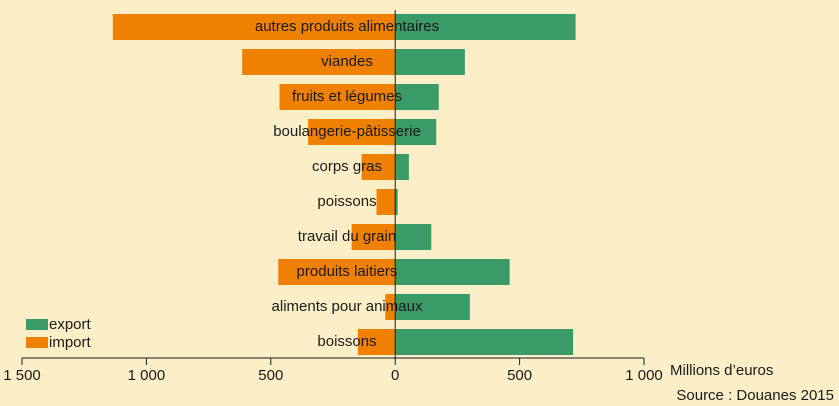 Image resolution: width=839 pixels, height=406 pixels. What do you see at coordinates (347, 26) in the screenshot?
I see `category-label: autres produits alimentaires` at bounding box center [347, 26].